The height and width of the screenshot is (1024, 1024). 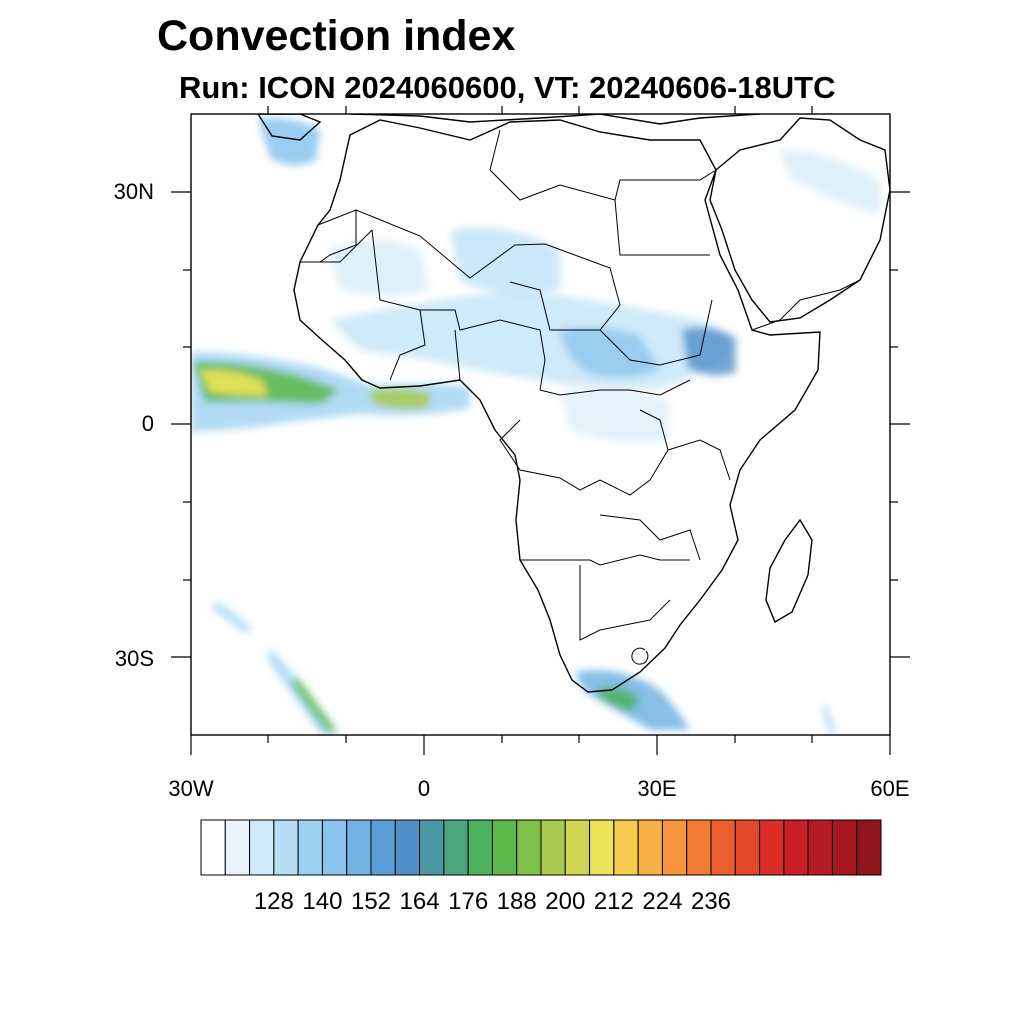 I want to click on convection-peak-atlantic, so click(x=234, y=382).